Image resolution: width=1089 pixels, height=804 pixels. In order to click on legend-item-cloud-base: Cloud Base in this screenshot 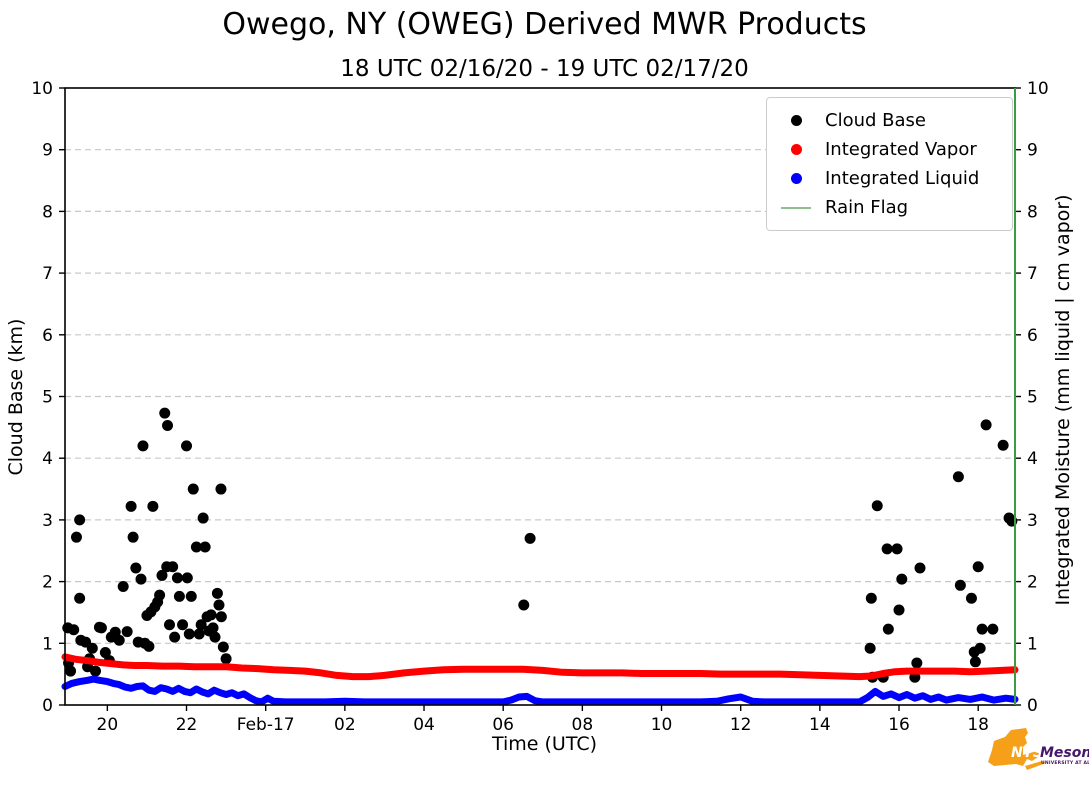, I will do `click(892, 120)`.